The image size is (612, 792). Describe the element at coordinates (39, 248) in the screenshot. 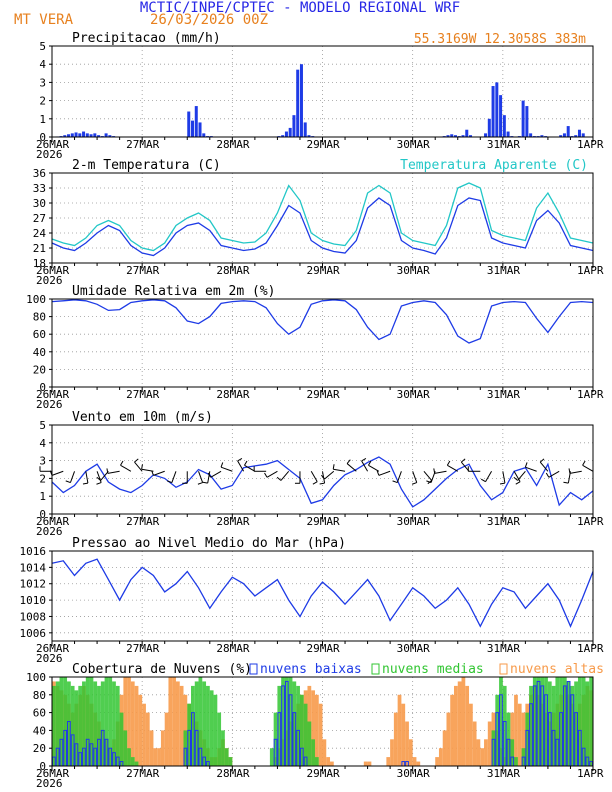

I see `y-tick-label: 21` at that location.